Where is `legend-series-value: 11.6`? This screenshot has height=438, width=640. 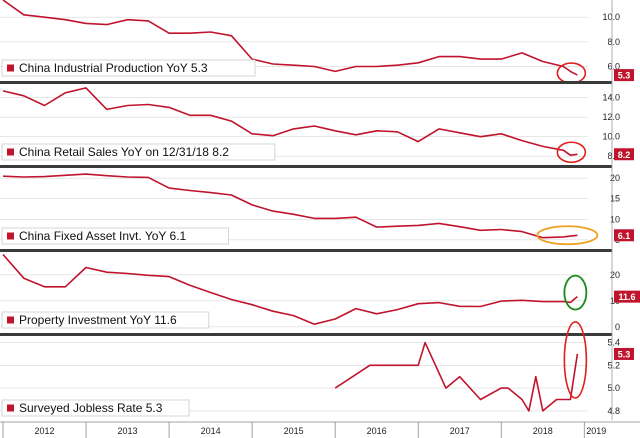
legend-series-value: 11.6 is located at coordinates (164, 320).